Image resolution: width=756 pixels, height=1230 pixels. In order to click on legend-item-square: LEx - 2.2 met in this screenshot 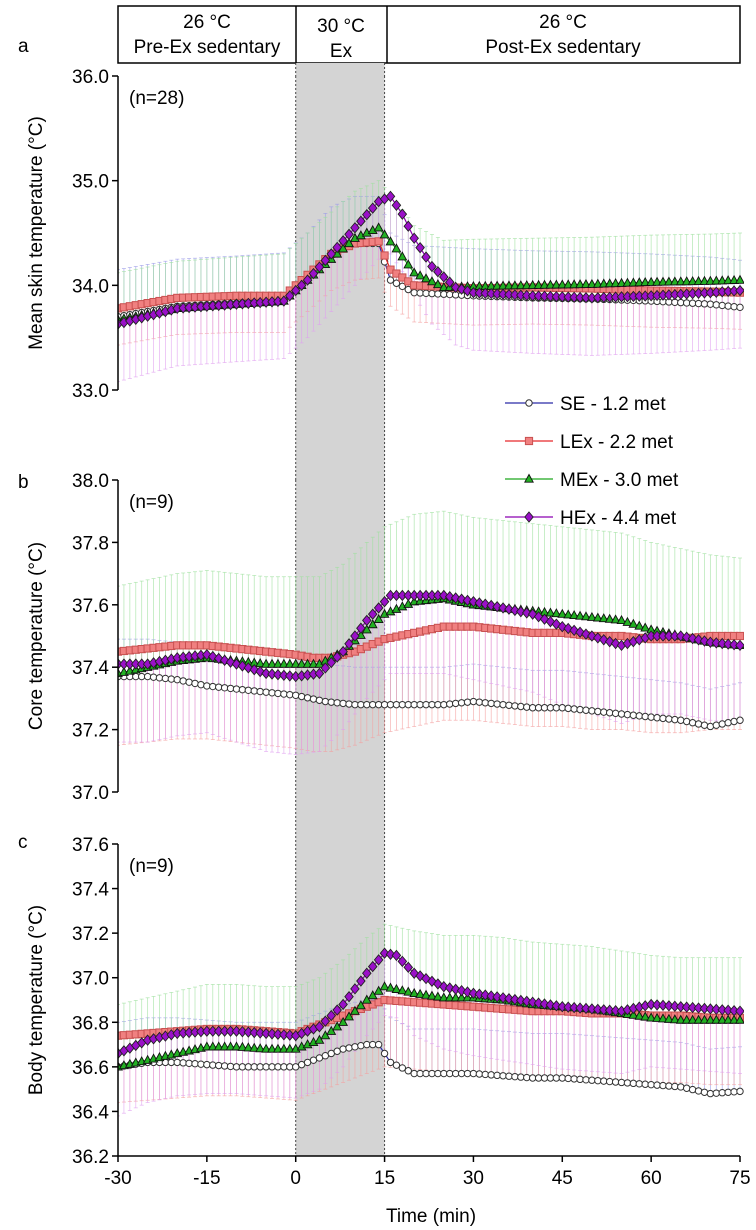, I will do `click(589, 442)`.